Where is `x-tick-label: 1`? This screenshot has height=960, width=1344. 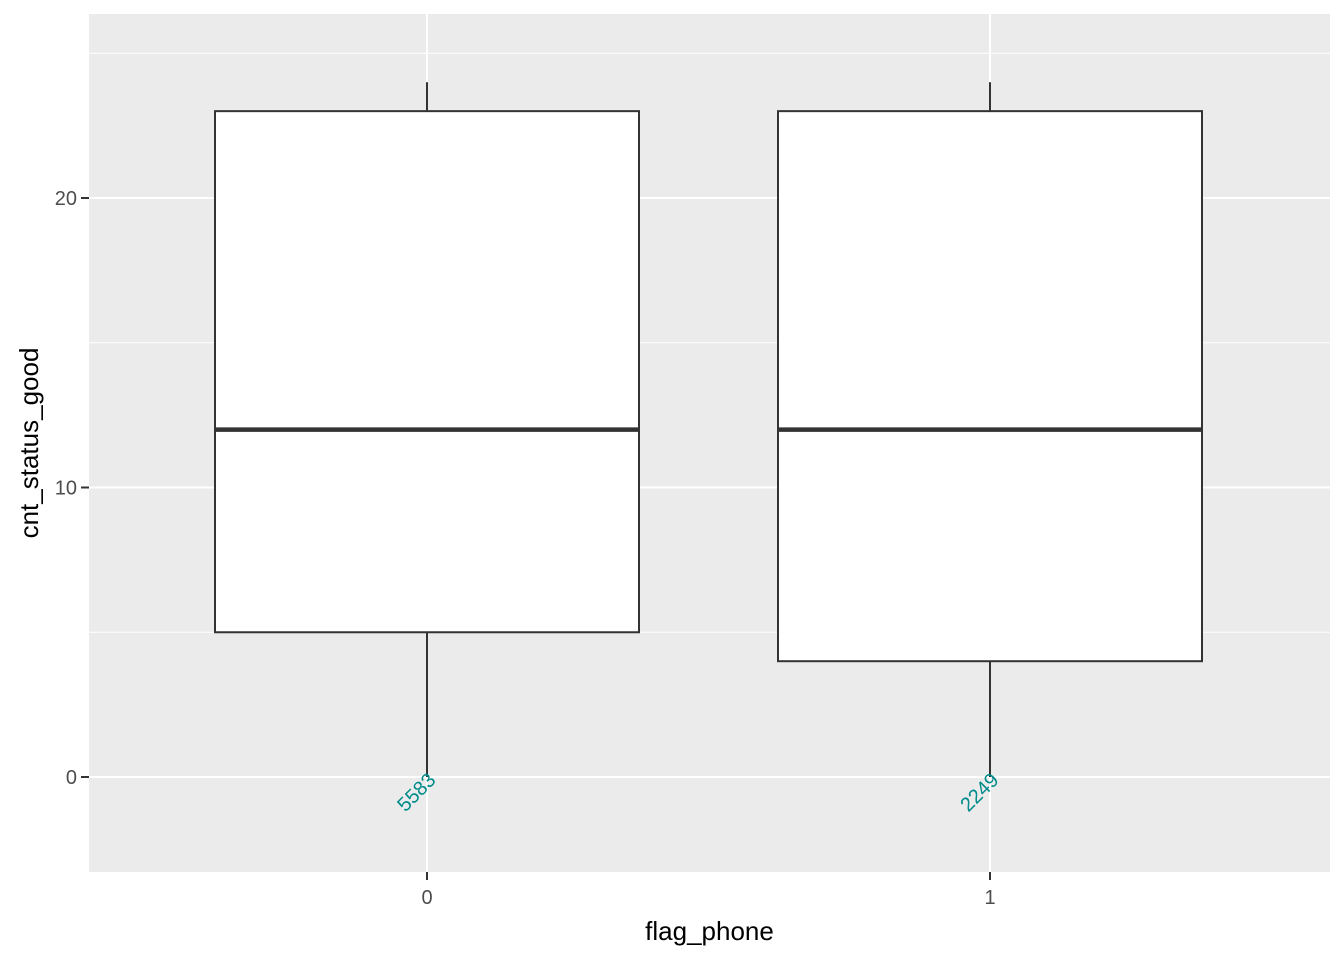 x-tick-label: 1 is located at coordinates (989, 898).